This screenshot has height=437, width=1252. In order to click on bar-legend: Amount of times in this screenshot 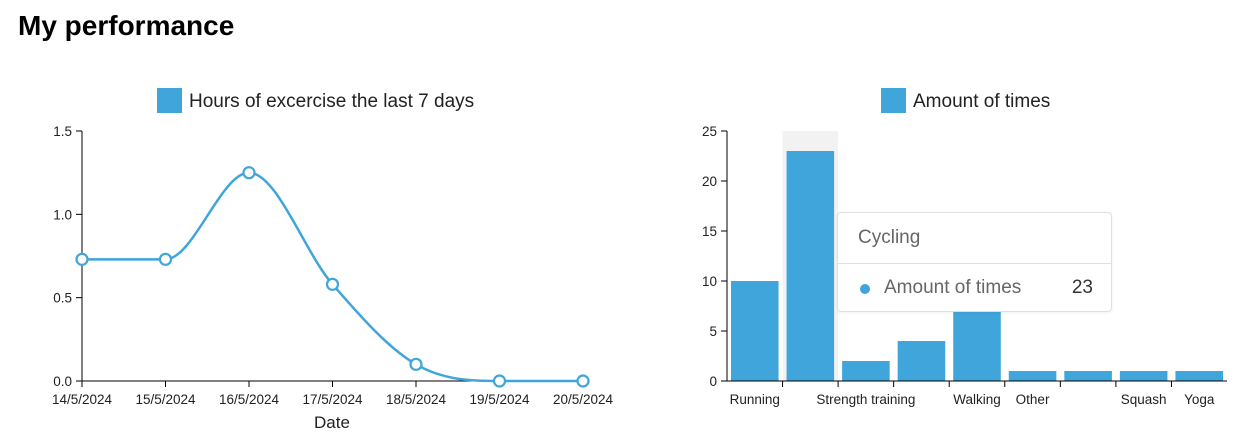, I will do `click(965, 100)`.